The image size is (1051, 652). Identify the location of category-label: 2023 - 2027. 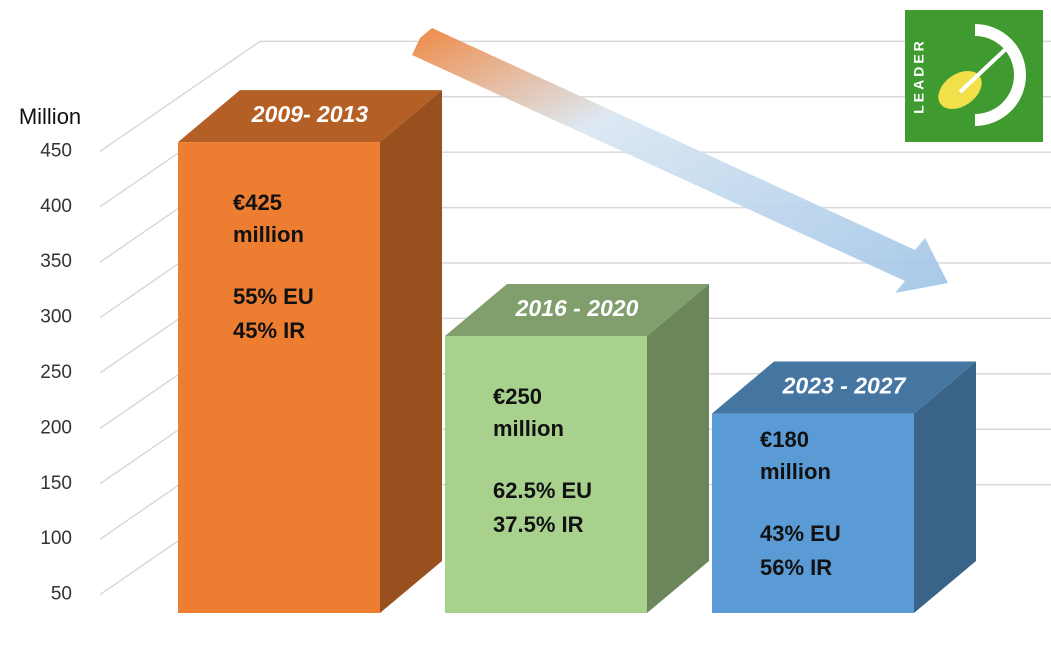
(844, 386).